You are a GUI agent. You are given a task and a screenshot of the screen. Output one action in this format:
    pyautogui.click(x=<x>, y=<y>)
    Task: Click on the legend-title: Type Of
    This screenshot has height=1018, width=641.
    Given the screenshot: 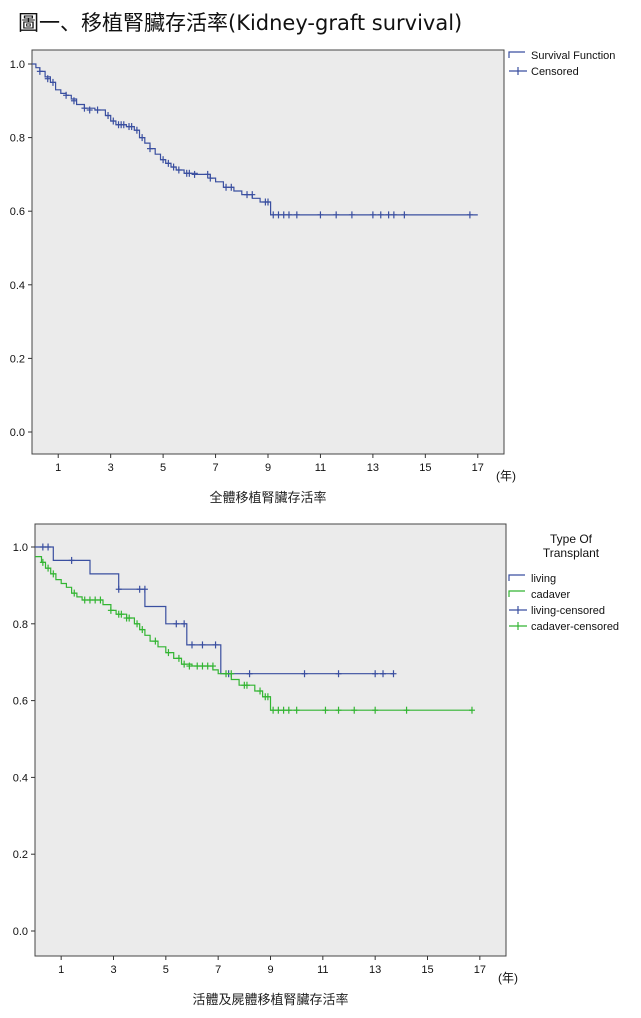 What is the action you would take?
    pyautogui.click(x=571, y=539)
    